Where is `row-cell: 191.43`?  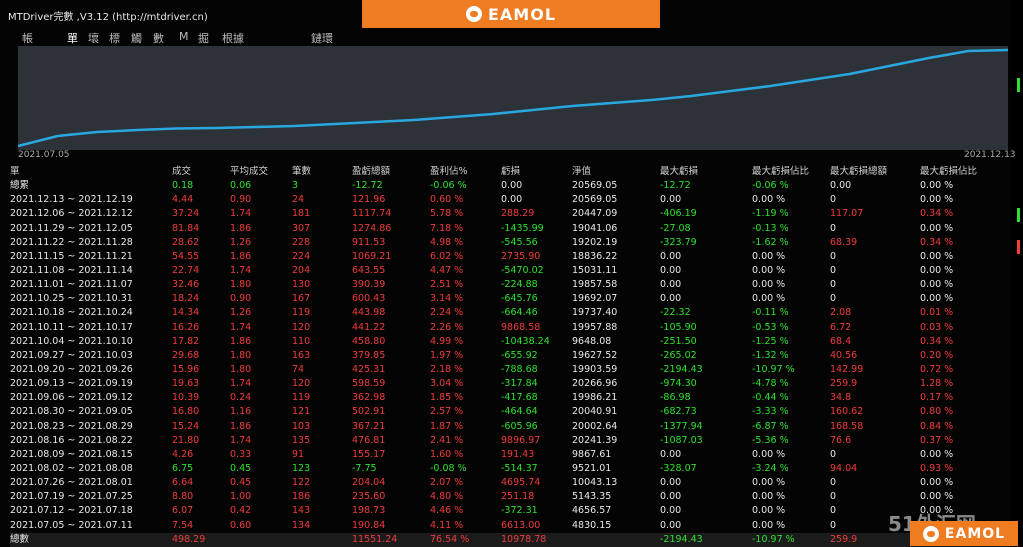 row-cell: 191.43 is located at coordinates (518, 454).